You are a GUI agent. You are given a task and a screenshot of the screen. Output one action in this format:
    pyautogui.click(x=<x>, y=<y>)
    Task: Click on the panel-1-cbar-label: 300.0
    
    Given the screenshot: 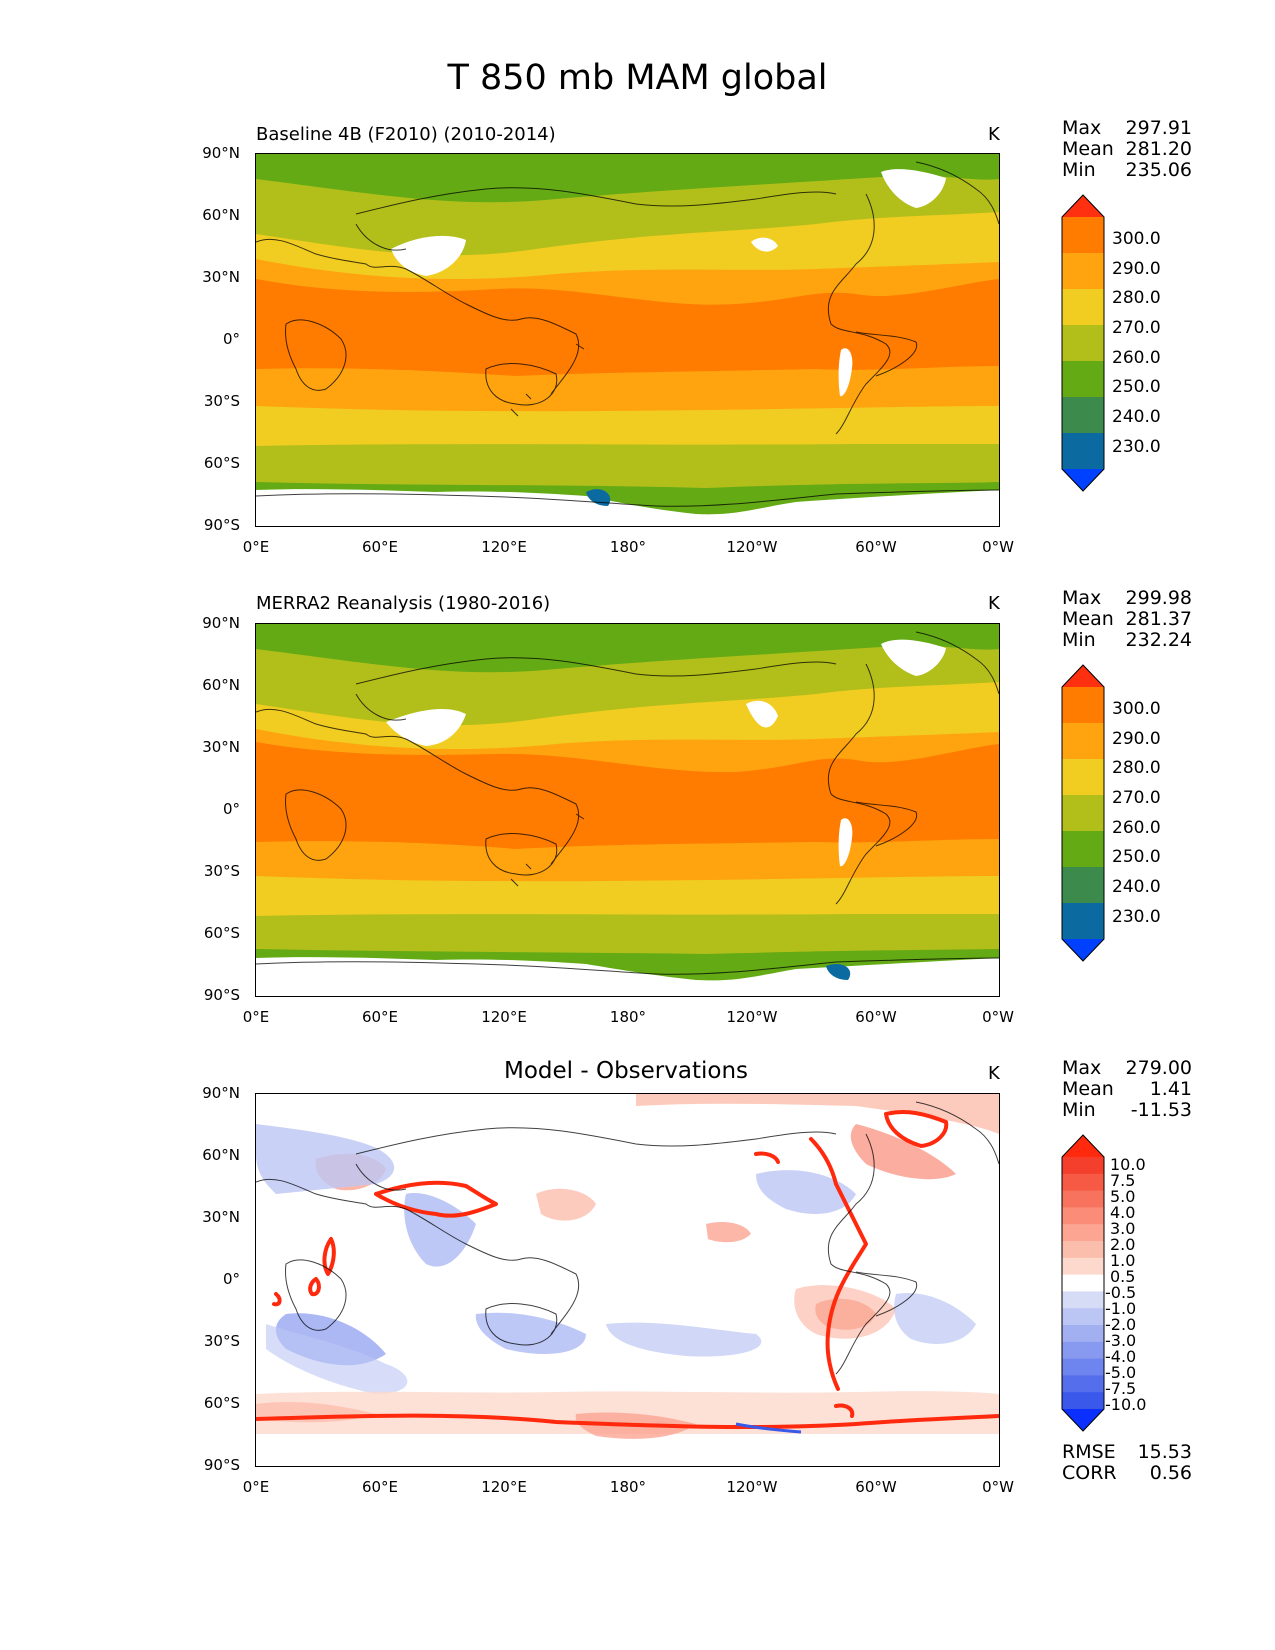 What is the action you would take?
    pyautogui.click(x=1136, y=239)
    